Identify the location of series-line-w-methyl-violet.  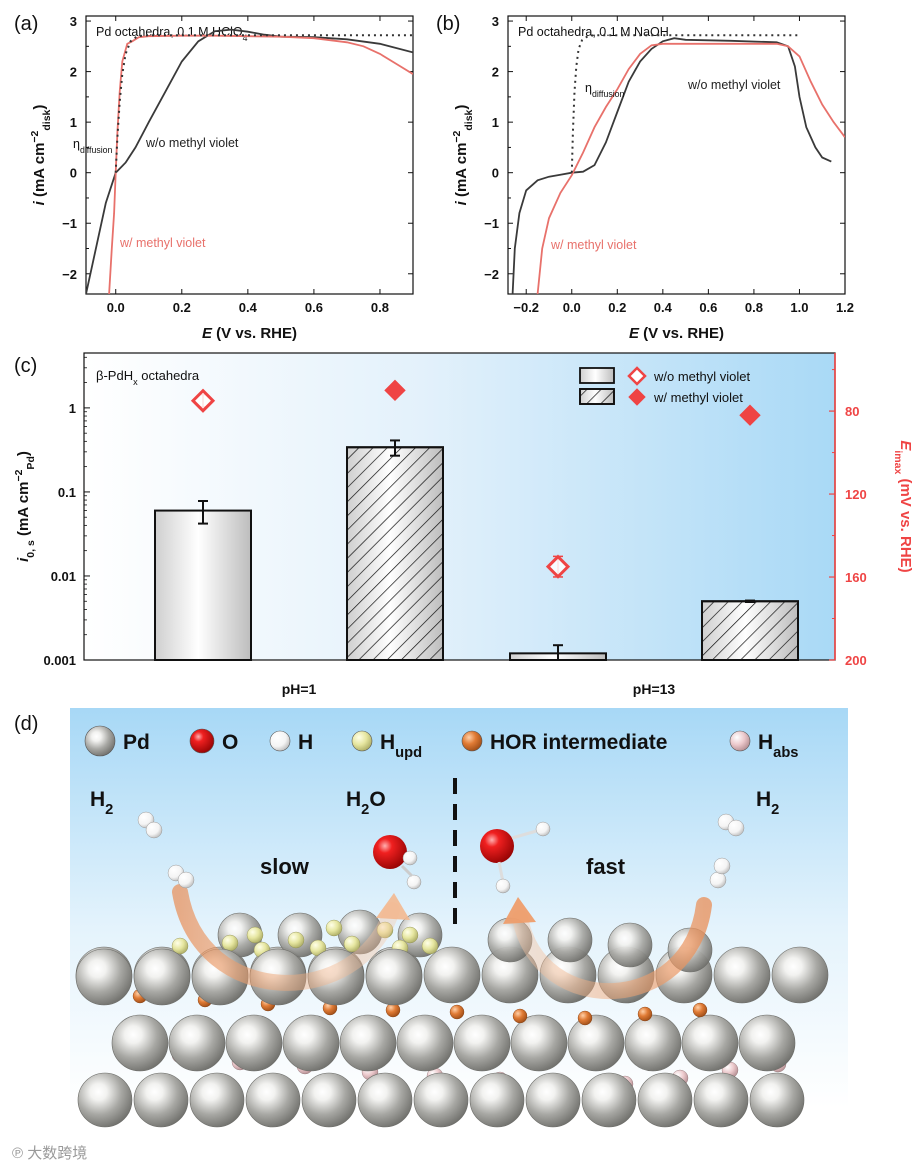
(260, 164).